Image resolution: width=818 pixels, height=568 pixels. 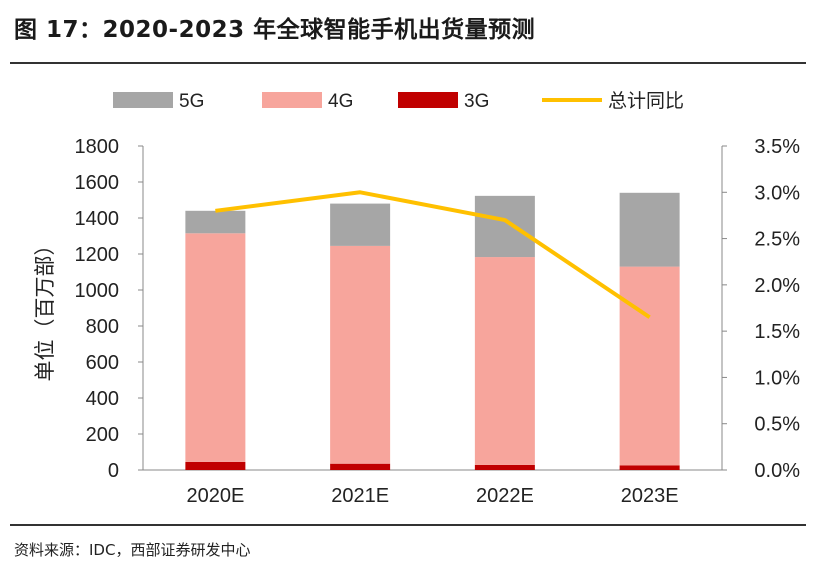 I want to click on bar-5g-2020E, so click(x=215, y=222).